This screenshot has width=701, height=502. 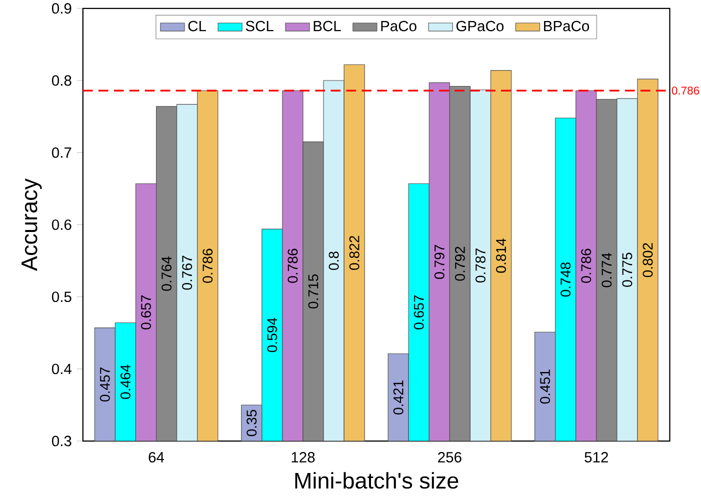 What do you see at coordinates (156, 457) in the screenshot?
I see `x-tick-label: 64` at bounding box center [156, 457].